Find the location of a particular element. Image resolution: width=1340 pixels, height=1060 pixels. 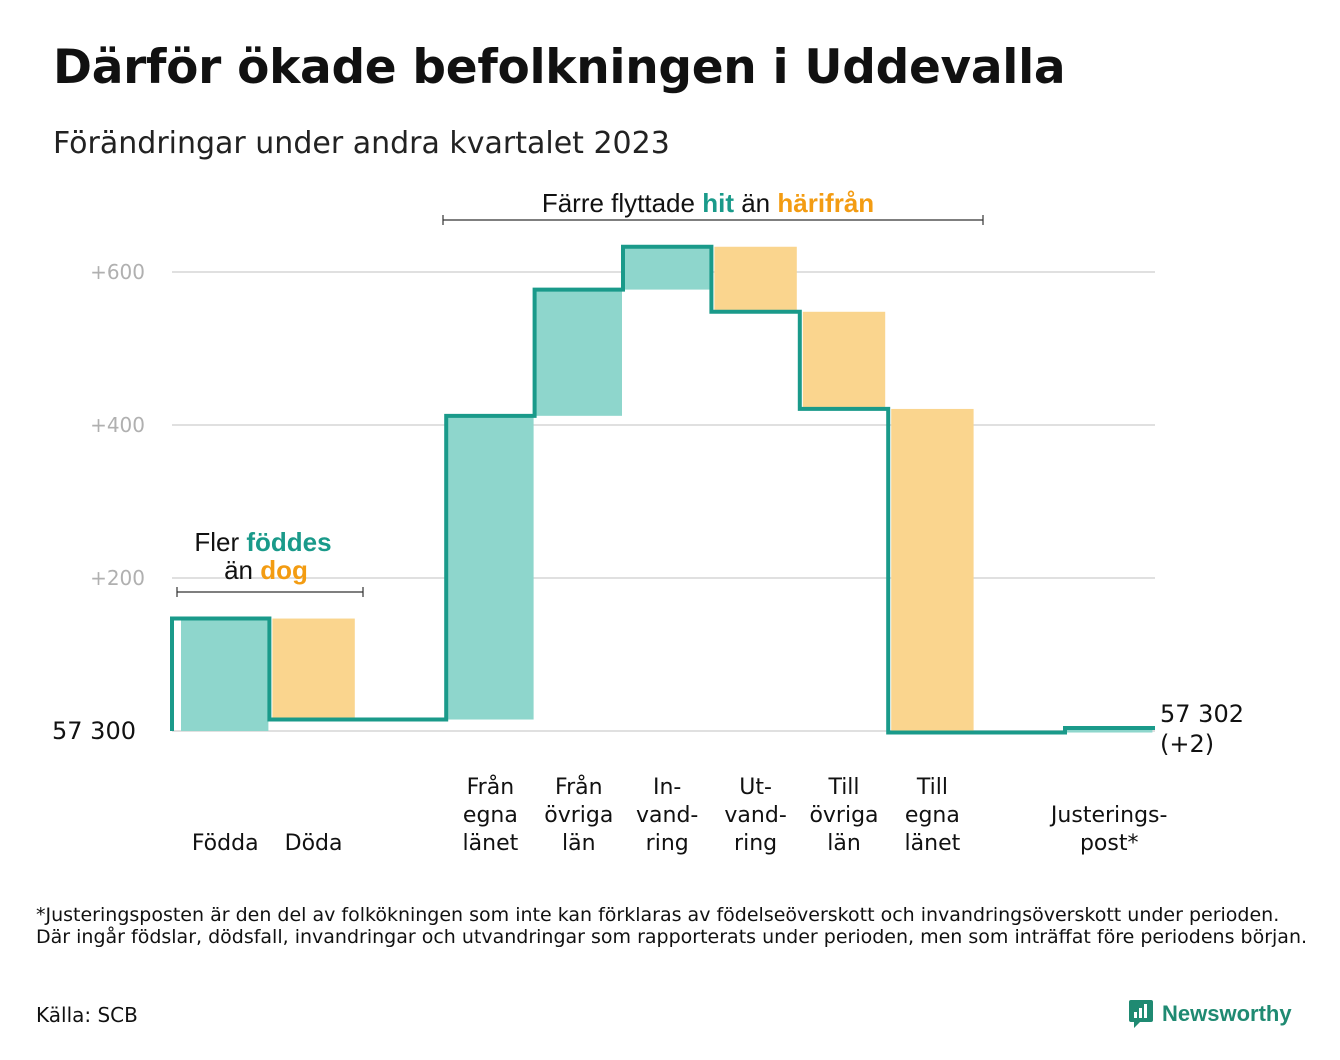

category-label: post* is located at coordinates (1109, 843).